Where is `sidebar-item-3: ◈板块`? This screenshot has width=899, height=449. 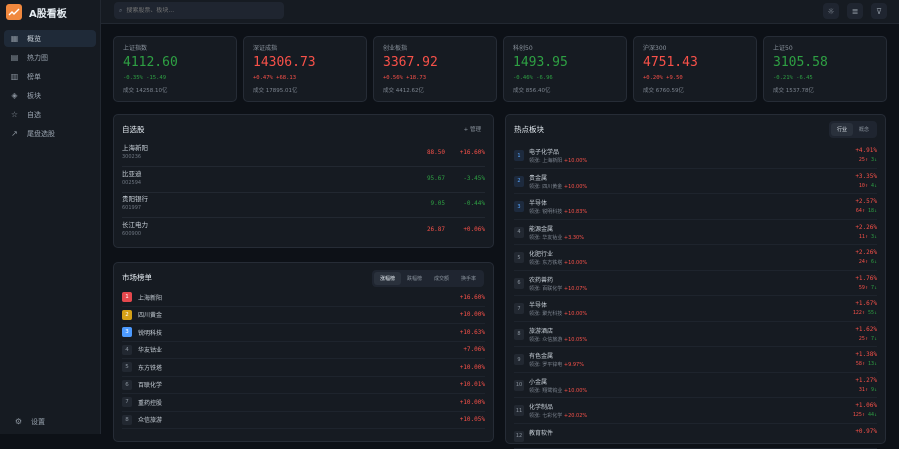
sidebar-item-3: ◈板块 is located at coordinates (50, 95).